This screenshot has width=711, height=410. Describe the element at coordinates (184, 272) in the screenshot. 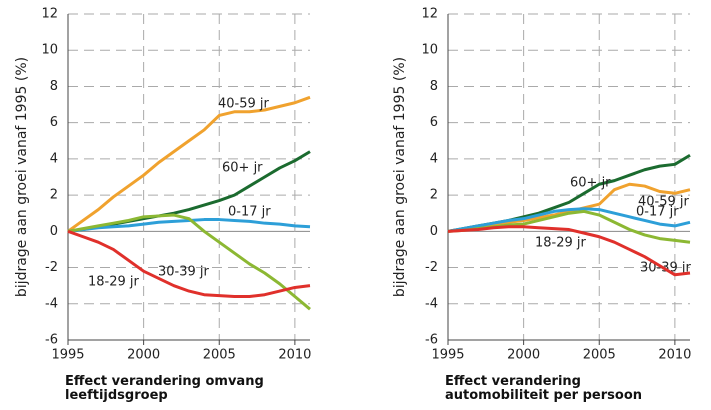

I see `series-label: 30-39 jr` at that location.